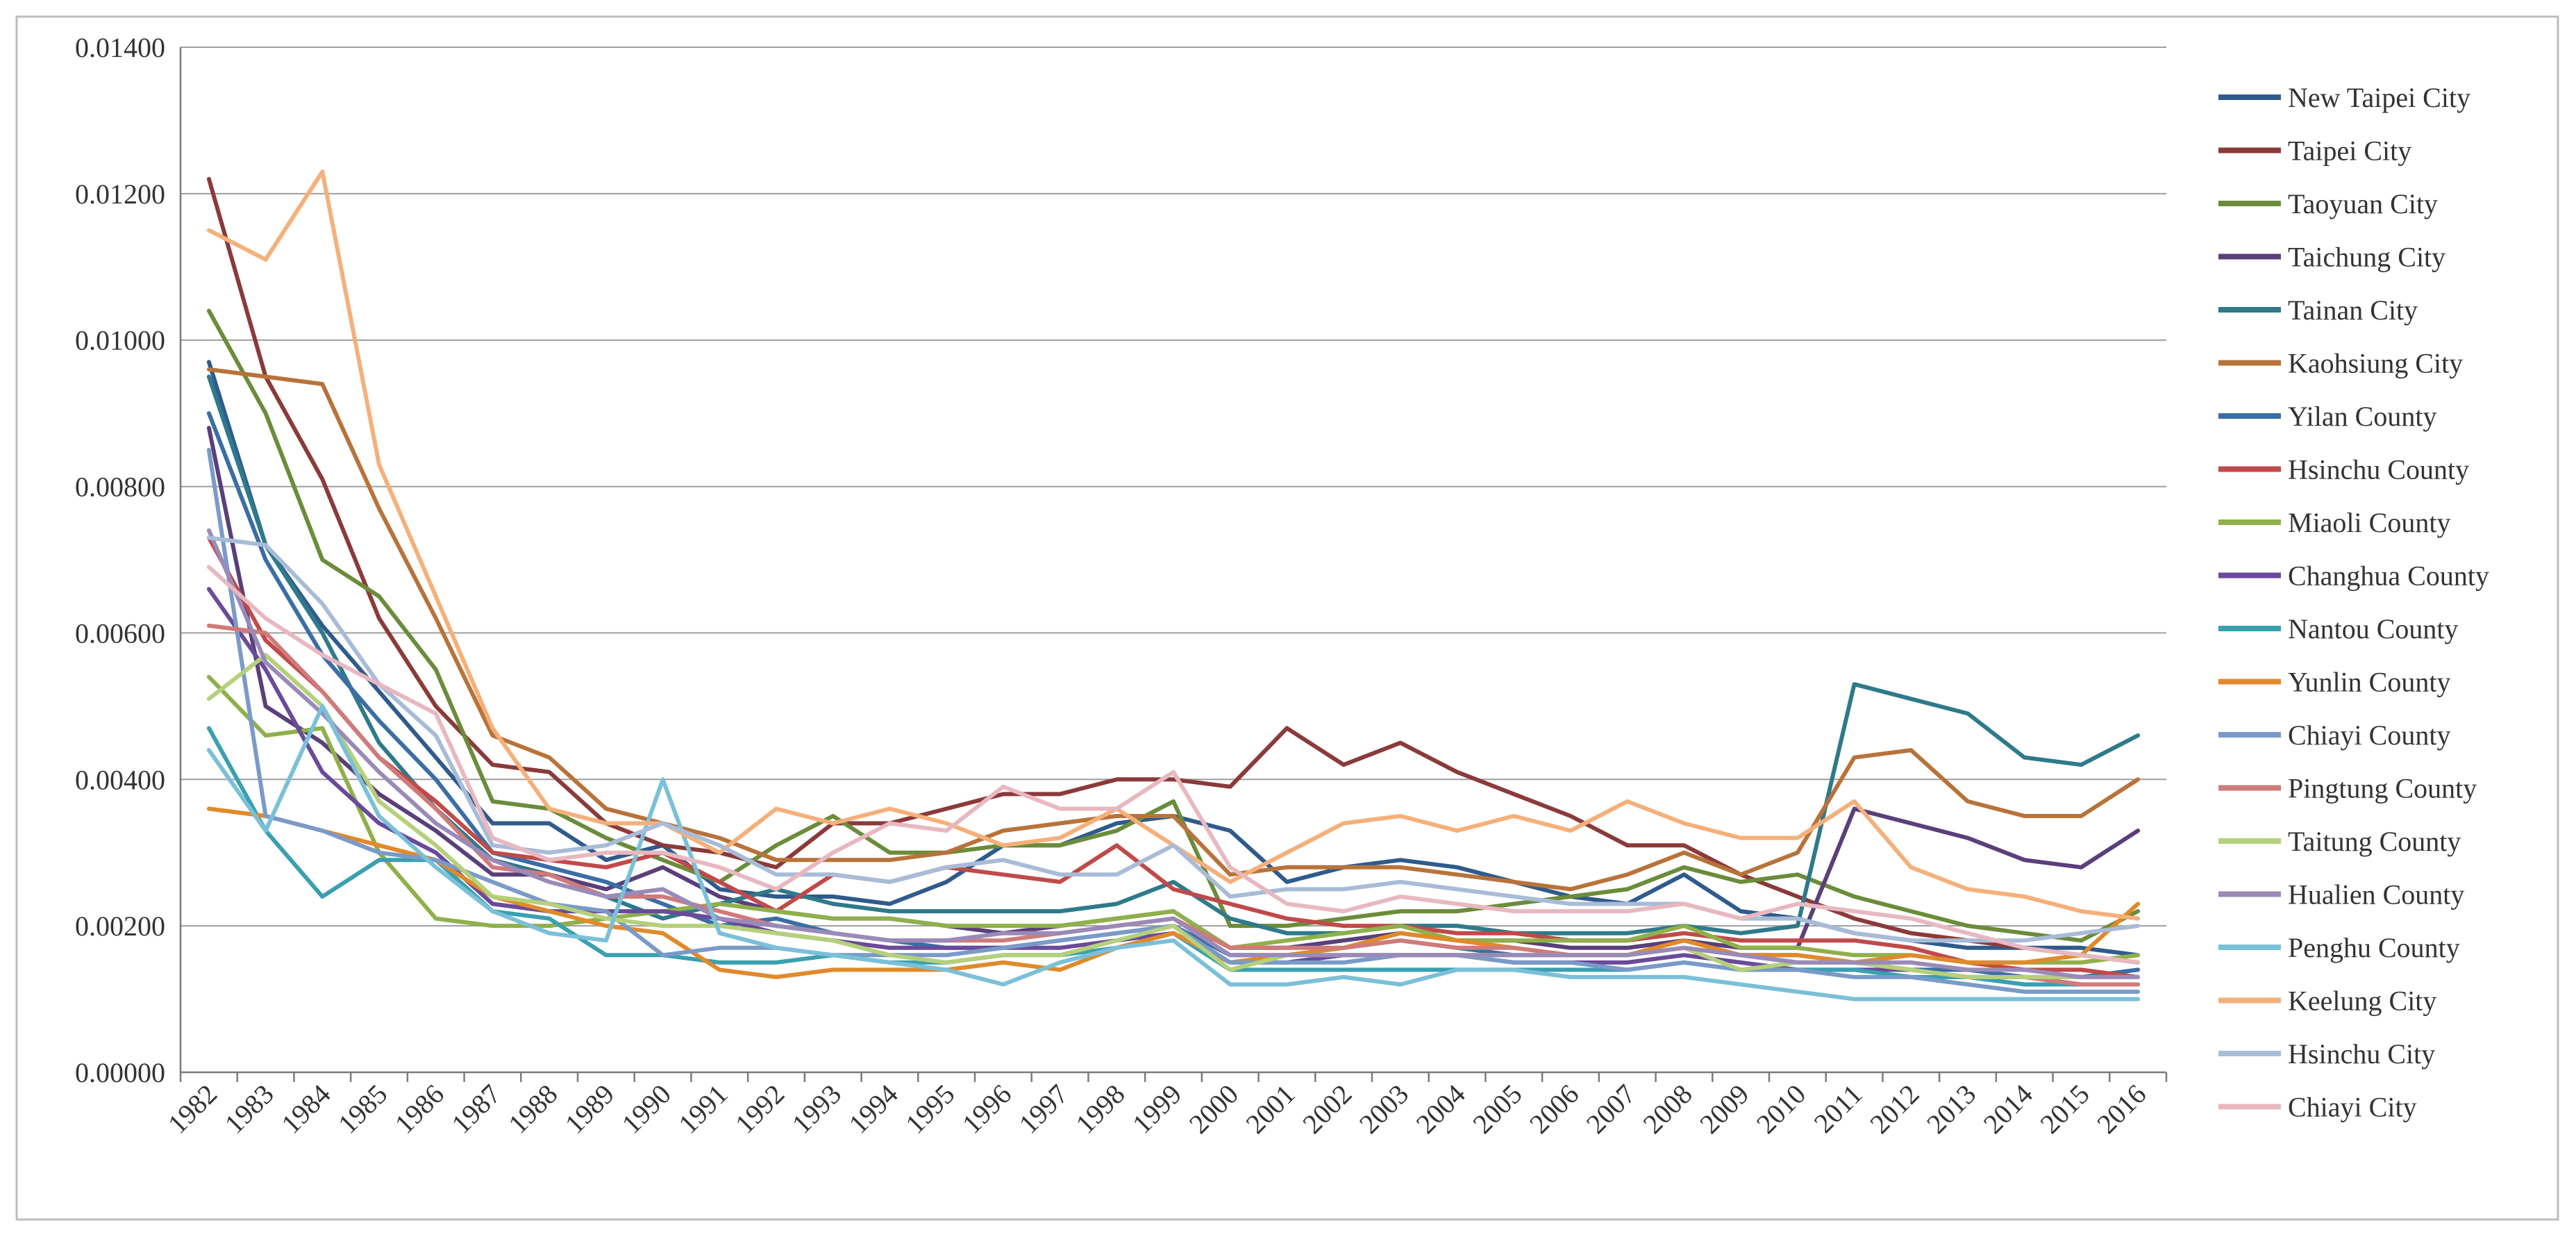 The height and width of the screenshot is (1248, 2576). I want to click on legend-label: Penghu County, so click(2374, 947).